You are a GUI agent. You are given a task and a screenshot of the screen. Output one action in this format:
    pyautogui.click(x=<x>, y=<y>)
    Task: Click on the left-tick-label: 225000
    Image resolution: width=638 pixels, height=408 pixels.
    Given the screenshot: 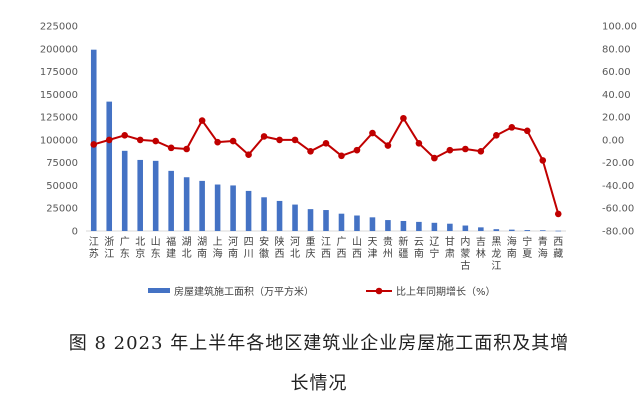 What is the action you would take?
    pyautogui.click(x=59, y=27)
    